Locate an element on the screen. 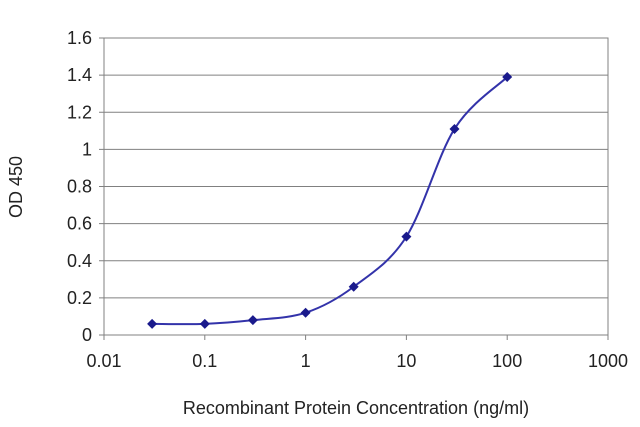 The height and width of the screenshot is (427, 640). x-tick-label: 1 is located at coordinates (306, 361).